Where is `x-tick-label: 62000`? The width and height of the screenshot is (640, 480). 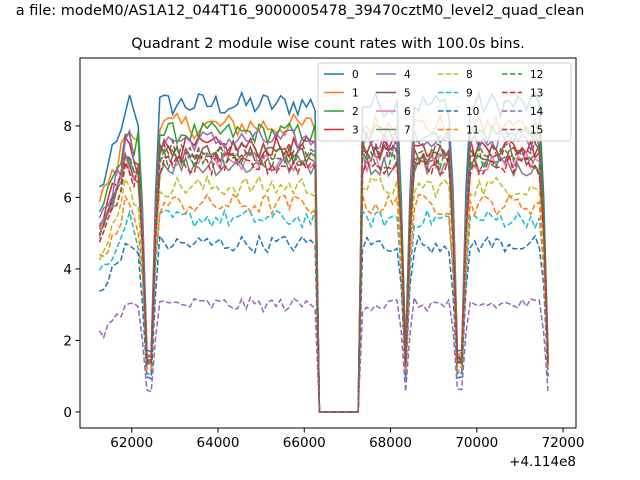 x-tick-label: 62000 is located at coordinates (131, 443).